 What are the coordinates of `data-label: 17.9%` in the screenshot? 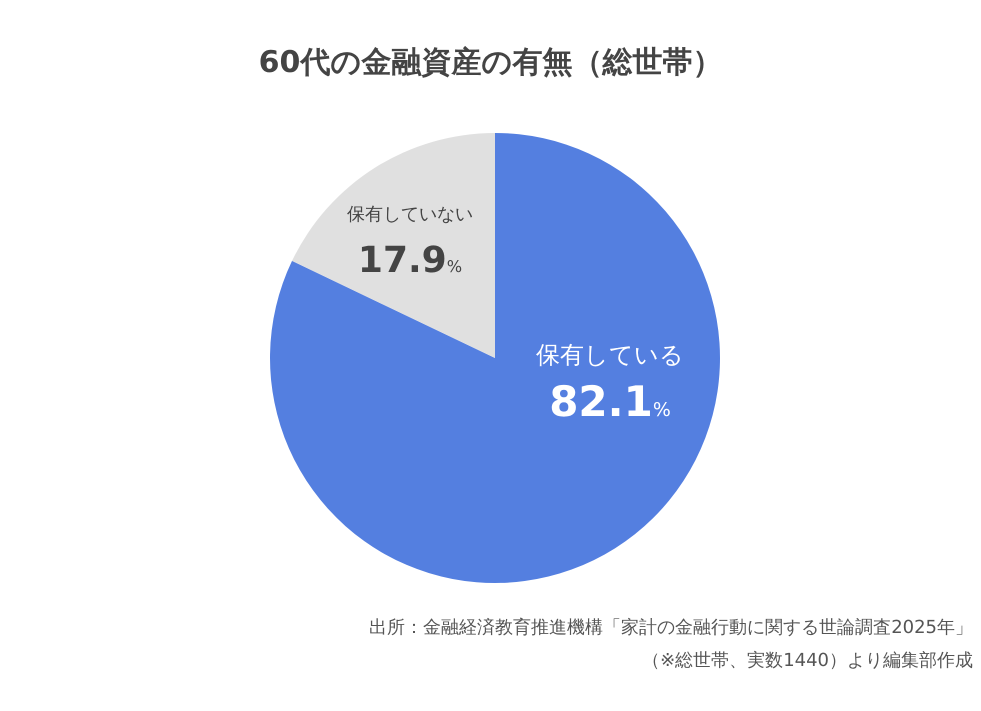 It's located at (410, 260).